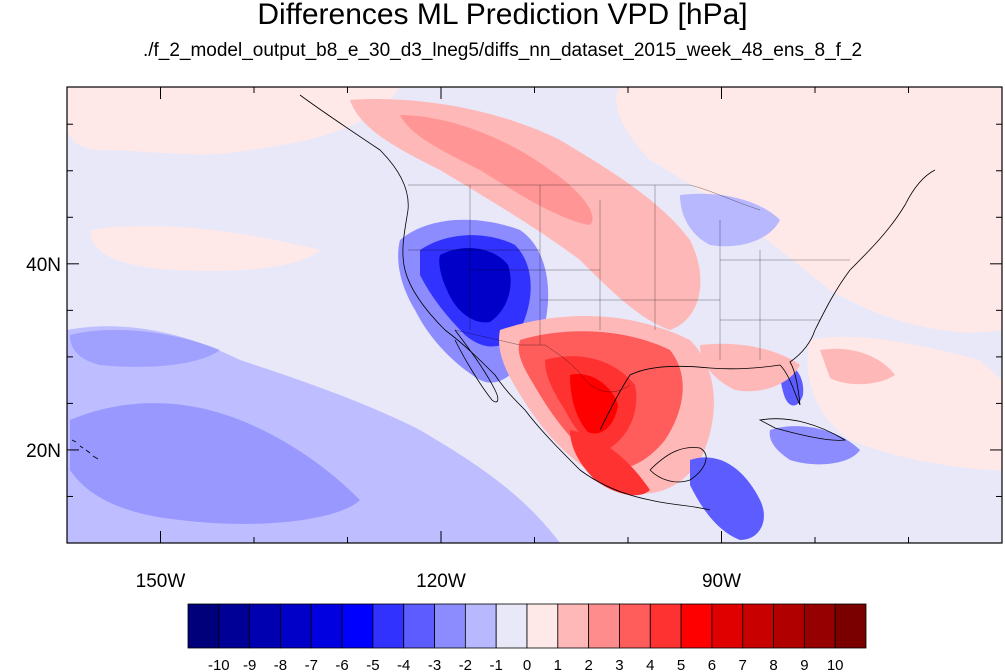 Image resolution: width=1005 pixels, height=672 pixels. I want to click on colorbar-label: -1, so click(496, 664).